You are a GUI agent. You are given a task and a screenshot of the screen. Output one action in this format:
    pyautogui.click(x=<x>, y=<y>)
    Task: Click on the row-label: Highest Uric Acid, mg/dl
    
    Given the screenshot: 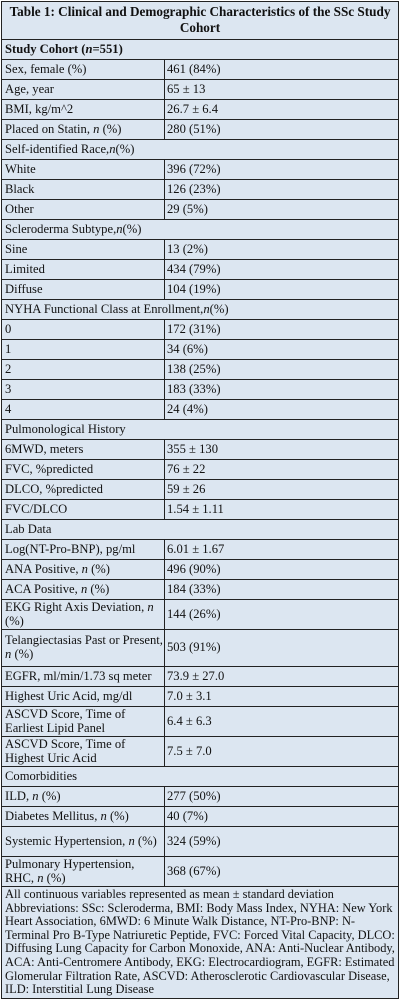 What is the action you would take?
    pyautogui.click(x=83, y=696)
    